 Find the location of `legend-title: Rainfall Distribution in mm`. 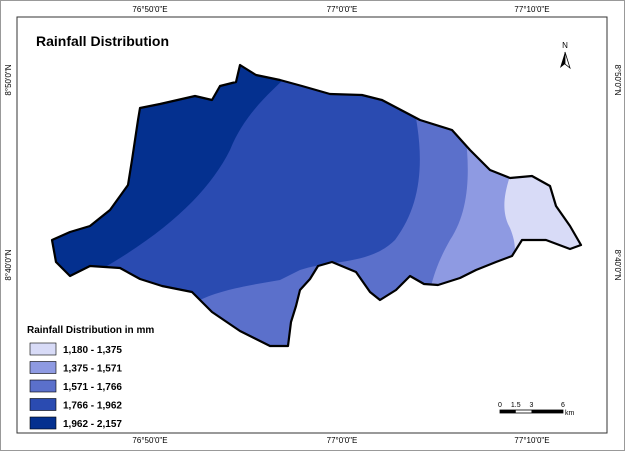

legend-title: Rainfall Distribution in mm is located at coordinates (90, 330).